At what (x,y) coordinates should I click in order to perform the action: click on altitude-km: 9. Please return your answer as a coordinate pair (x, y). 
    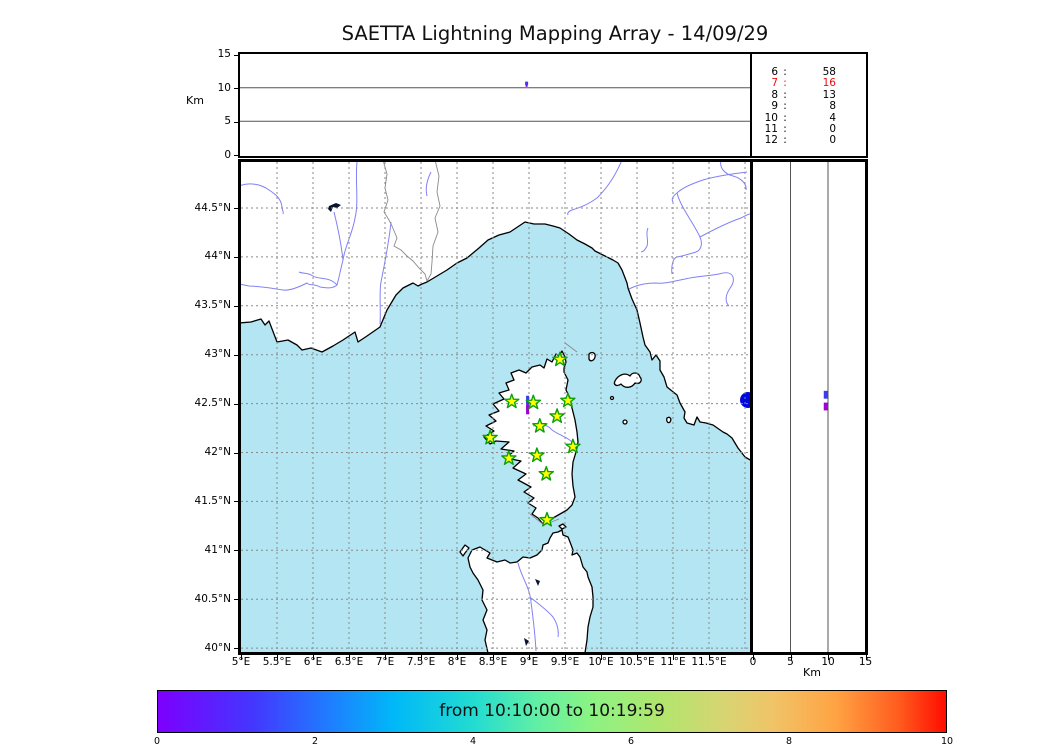
    Looking at the image, I should click on (774, 106).